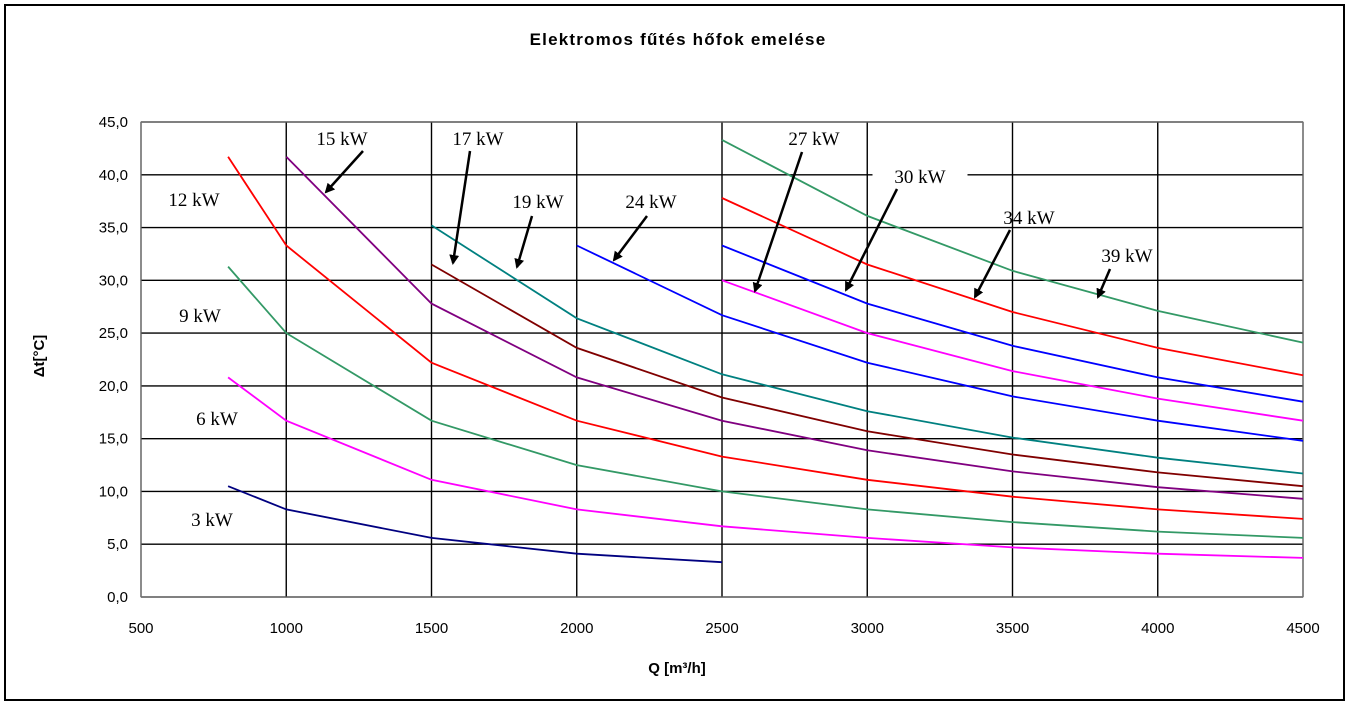 This screenshot has width=1352, height=708. I want to click on y-axis-label: Δt[°C], so click(39, 356).